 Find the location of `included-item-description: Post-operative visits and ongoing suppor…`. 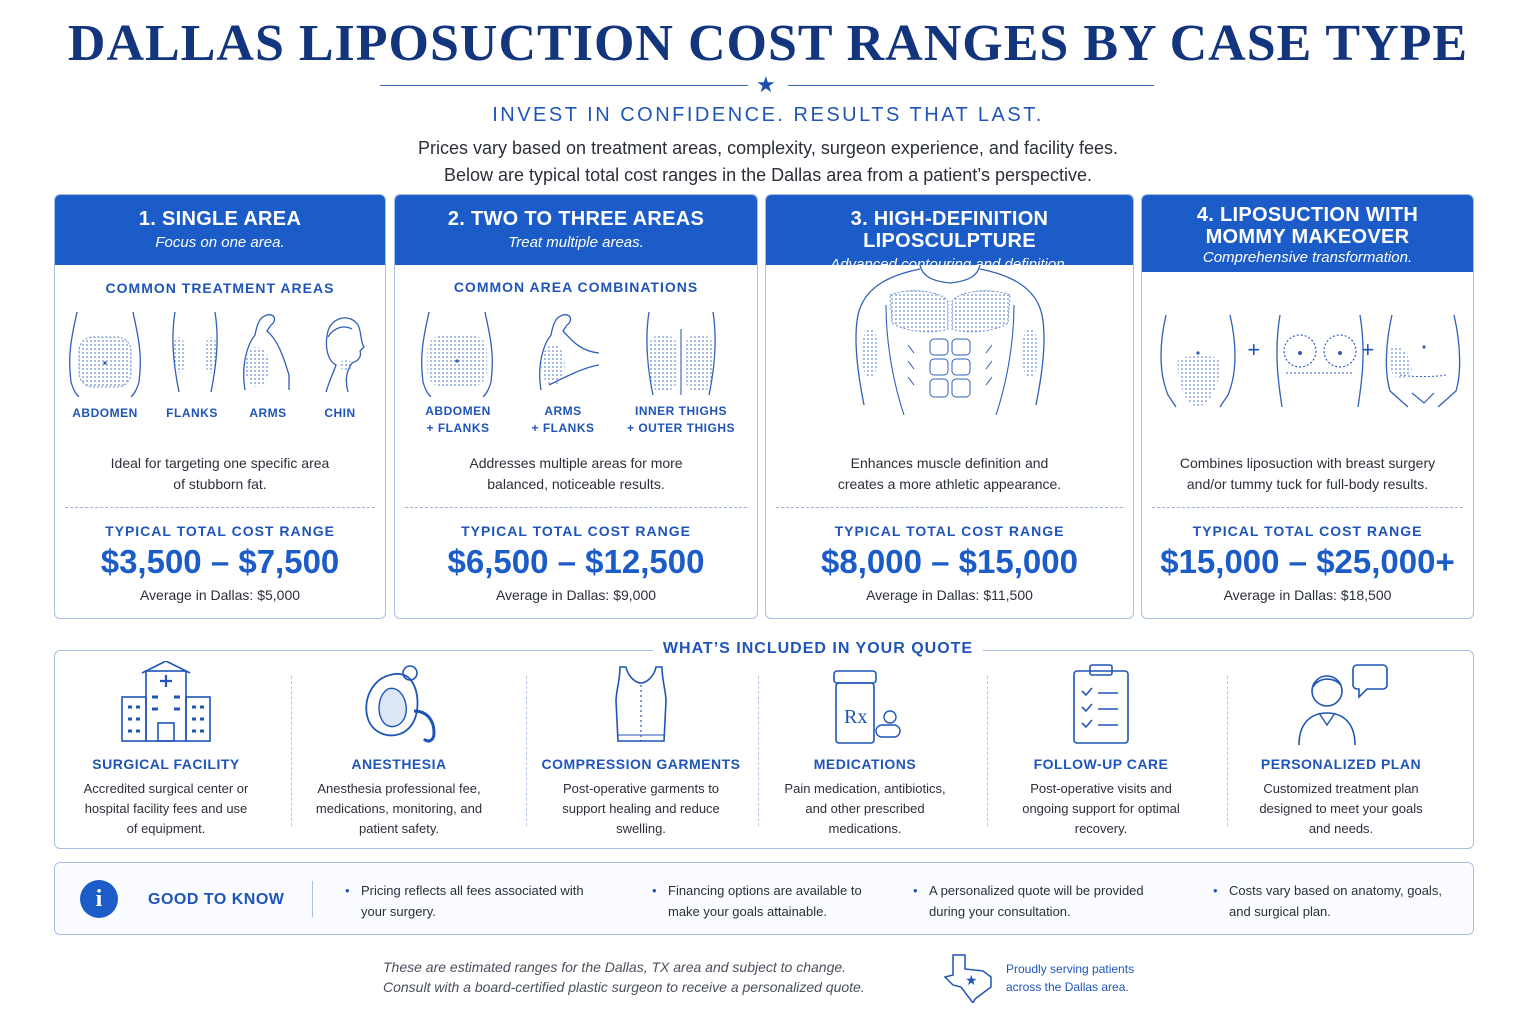

included-item-description: Post-operative visits and ongoing suppor… is located at coordinates (1101, 809).